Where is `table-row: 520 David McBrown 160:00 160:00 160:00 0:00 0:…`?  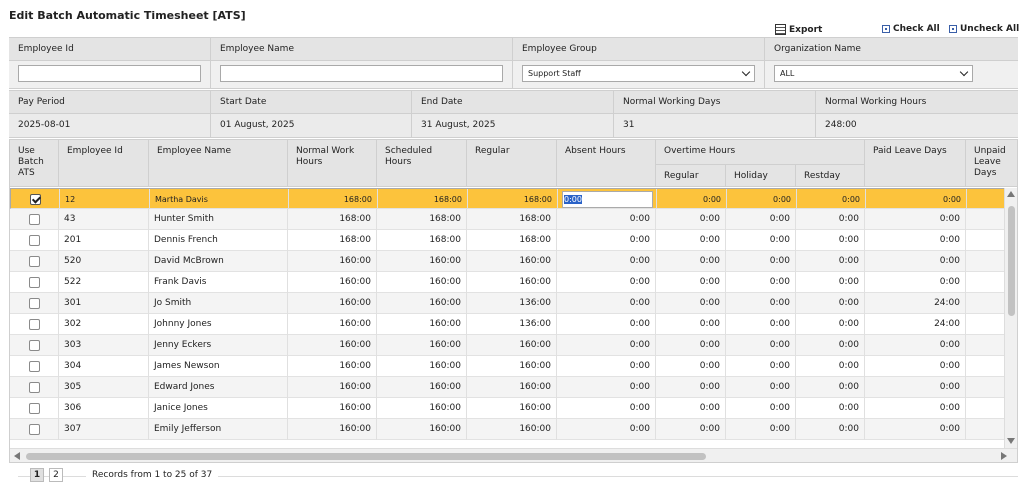
table-row: 520 David McBrown 160:00 160:00 160:00 0:00 0:… is located at coordinates (508, 261).